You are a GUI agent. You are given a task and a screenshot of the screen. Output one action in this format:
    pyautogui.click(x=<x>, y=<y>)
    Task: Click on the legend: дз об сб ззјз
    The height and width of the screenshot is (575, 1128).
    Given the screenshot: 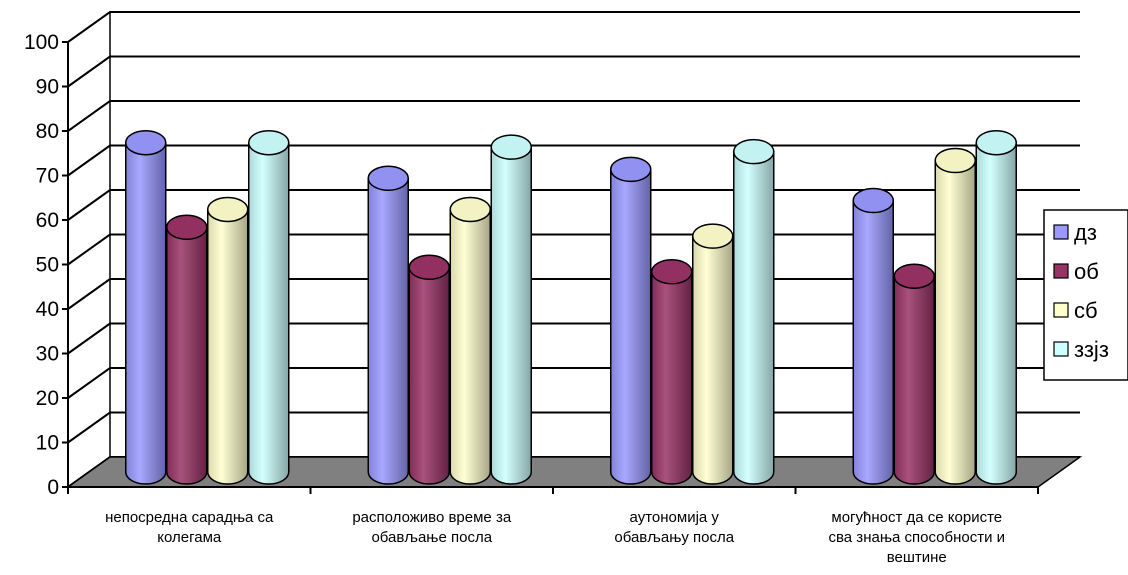 What is the action you would take?
    pyautogui.click(x=1085, y=295)
    